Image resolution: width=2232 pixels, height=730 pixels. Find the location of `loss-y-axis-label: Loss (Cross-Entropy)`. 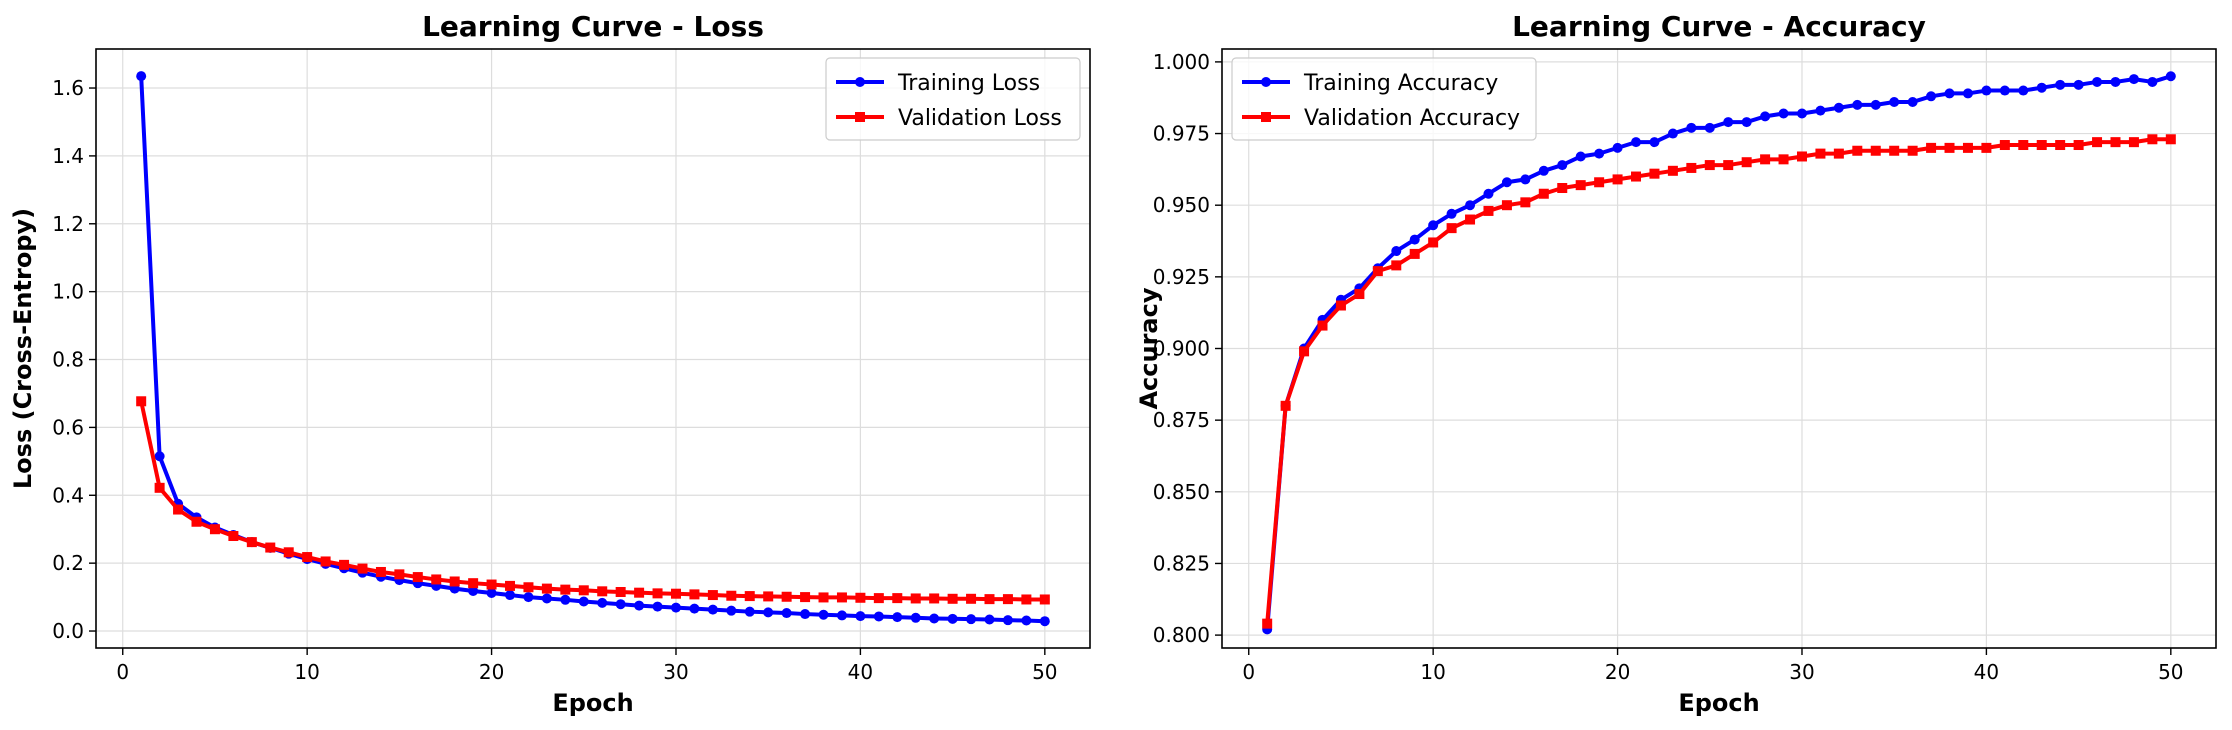

loss-y-axis-label: Loss (Cross-Entropy) is located at coordinates (23, 348).